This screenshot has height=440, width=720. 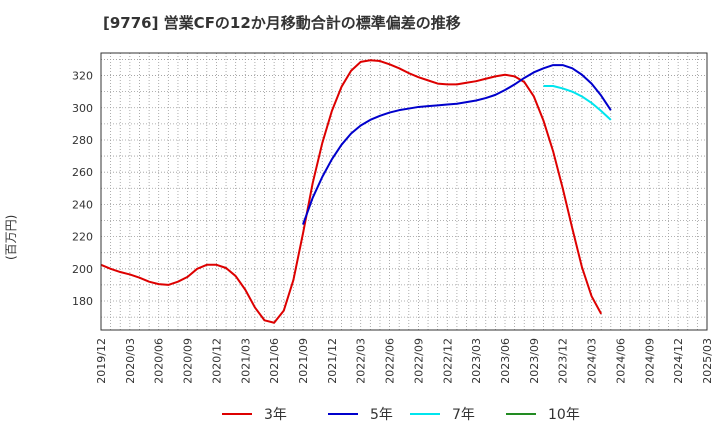 I want to click on x-tick-label: 2020/06, so click(x=159, y=361).